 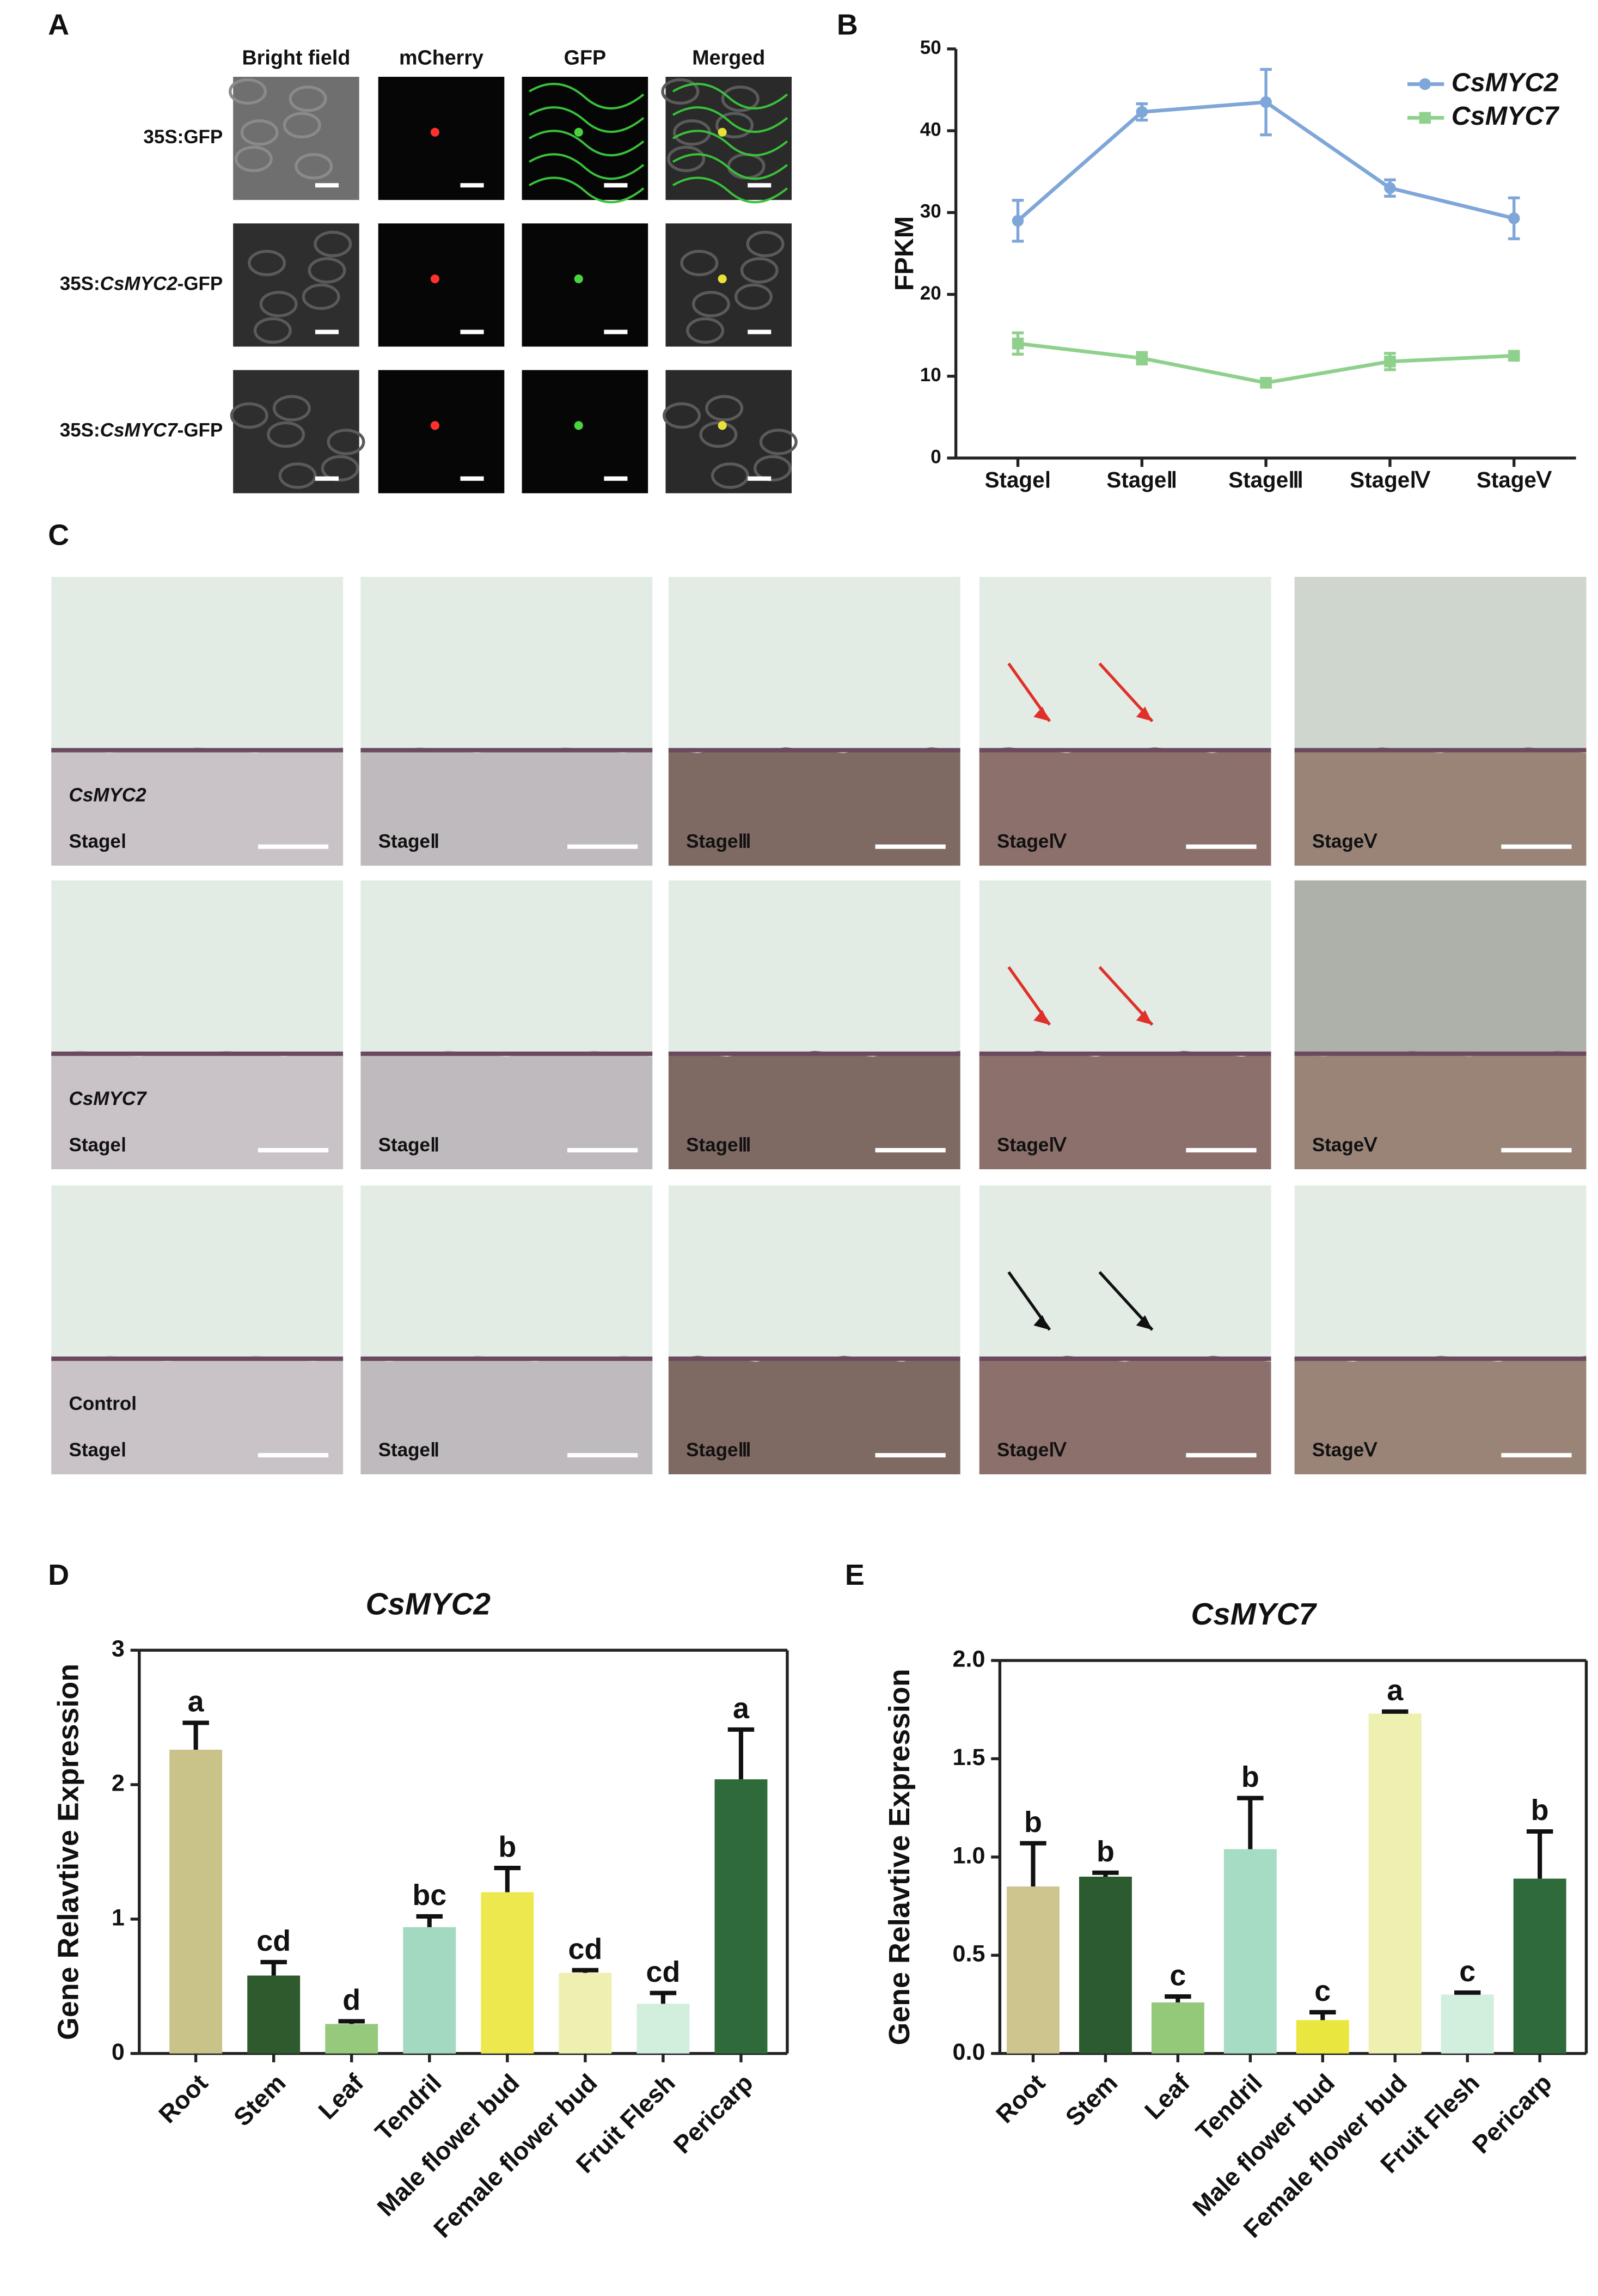 What do you see at coordinates (141, 284) in the screenshot?
I see `row-label: 35S:CsMYC2-GFP` at bounding box center [141, 284].